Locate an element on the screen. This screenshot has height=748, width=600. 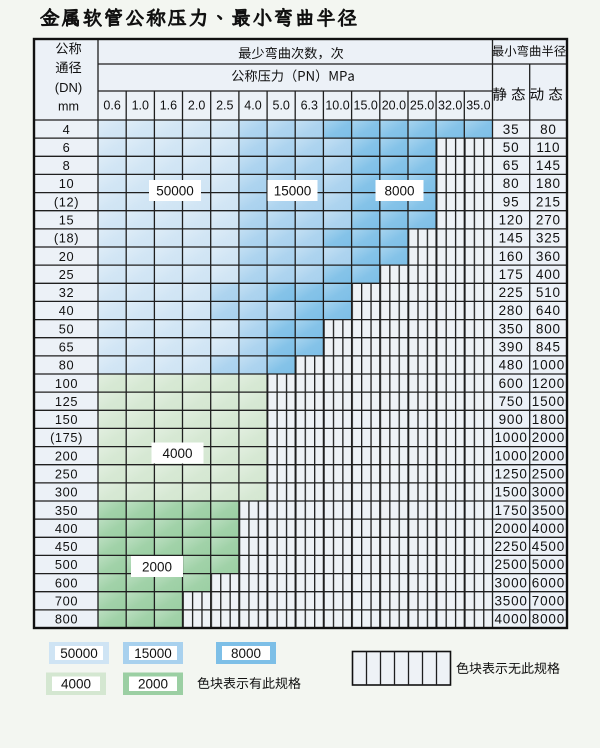
svg-text: 300 is located at coordinates (66, 492).